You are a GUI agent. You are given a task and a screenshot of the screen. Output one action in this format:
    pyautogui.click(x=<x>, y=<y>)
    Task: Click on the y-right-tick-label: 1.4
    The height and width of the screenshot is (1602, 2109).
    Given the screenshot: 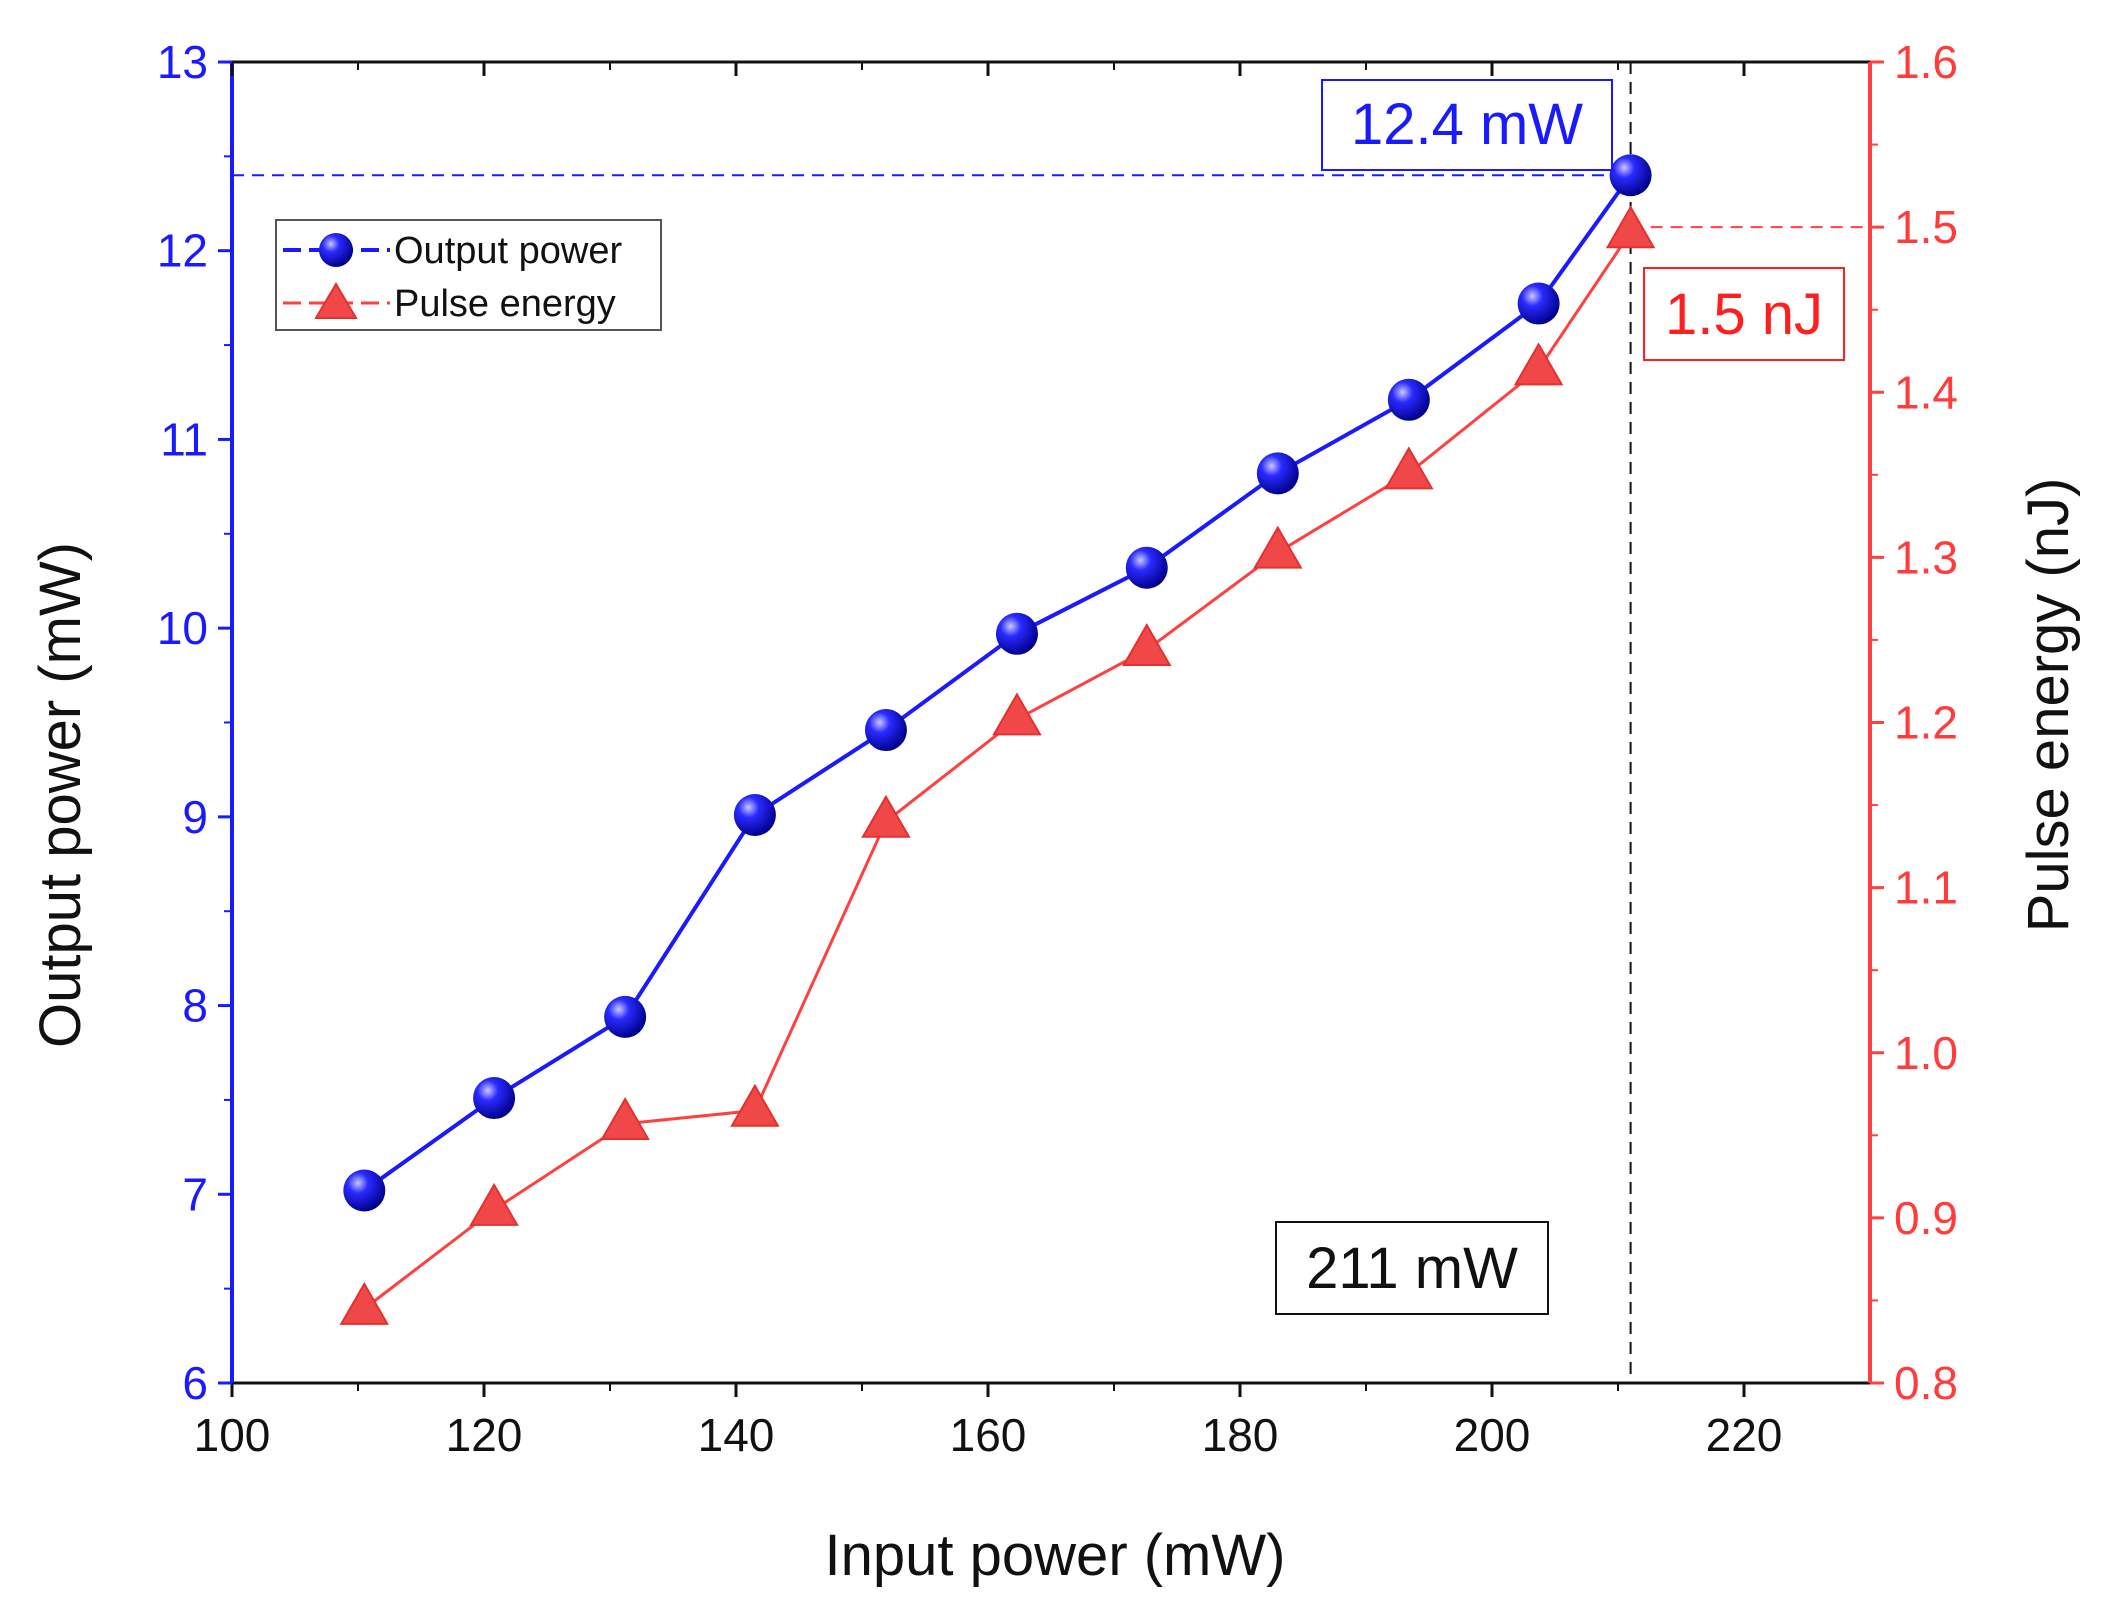 What is the action you would take?
    pyautogui.click(x=1926, y=392)
    